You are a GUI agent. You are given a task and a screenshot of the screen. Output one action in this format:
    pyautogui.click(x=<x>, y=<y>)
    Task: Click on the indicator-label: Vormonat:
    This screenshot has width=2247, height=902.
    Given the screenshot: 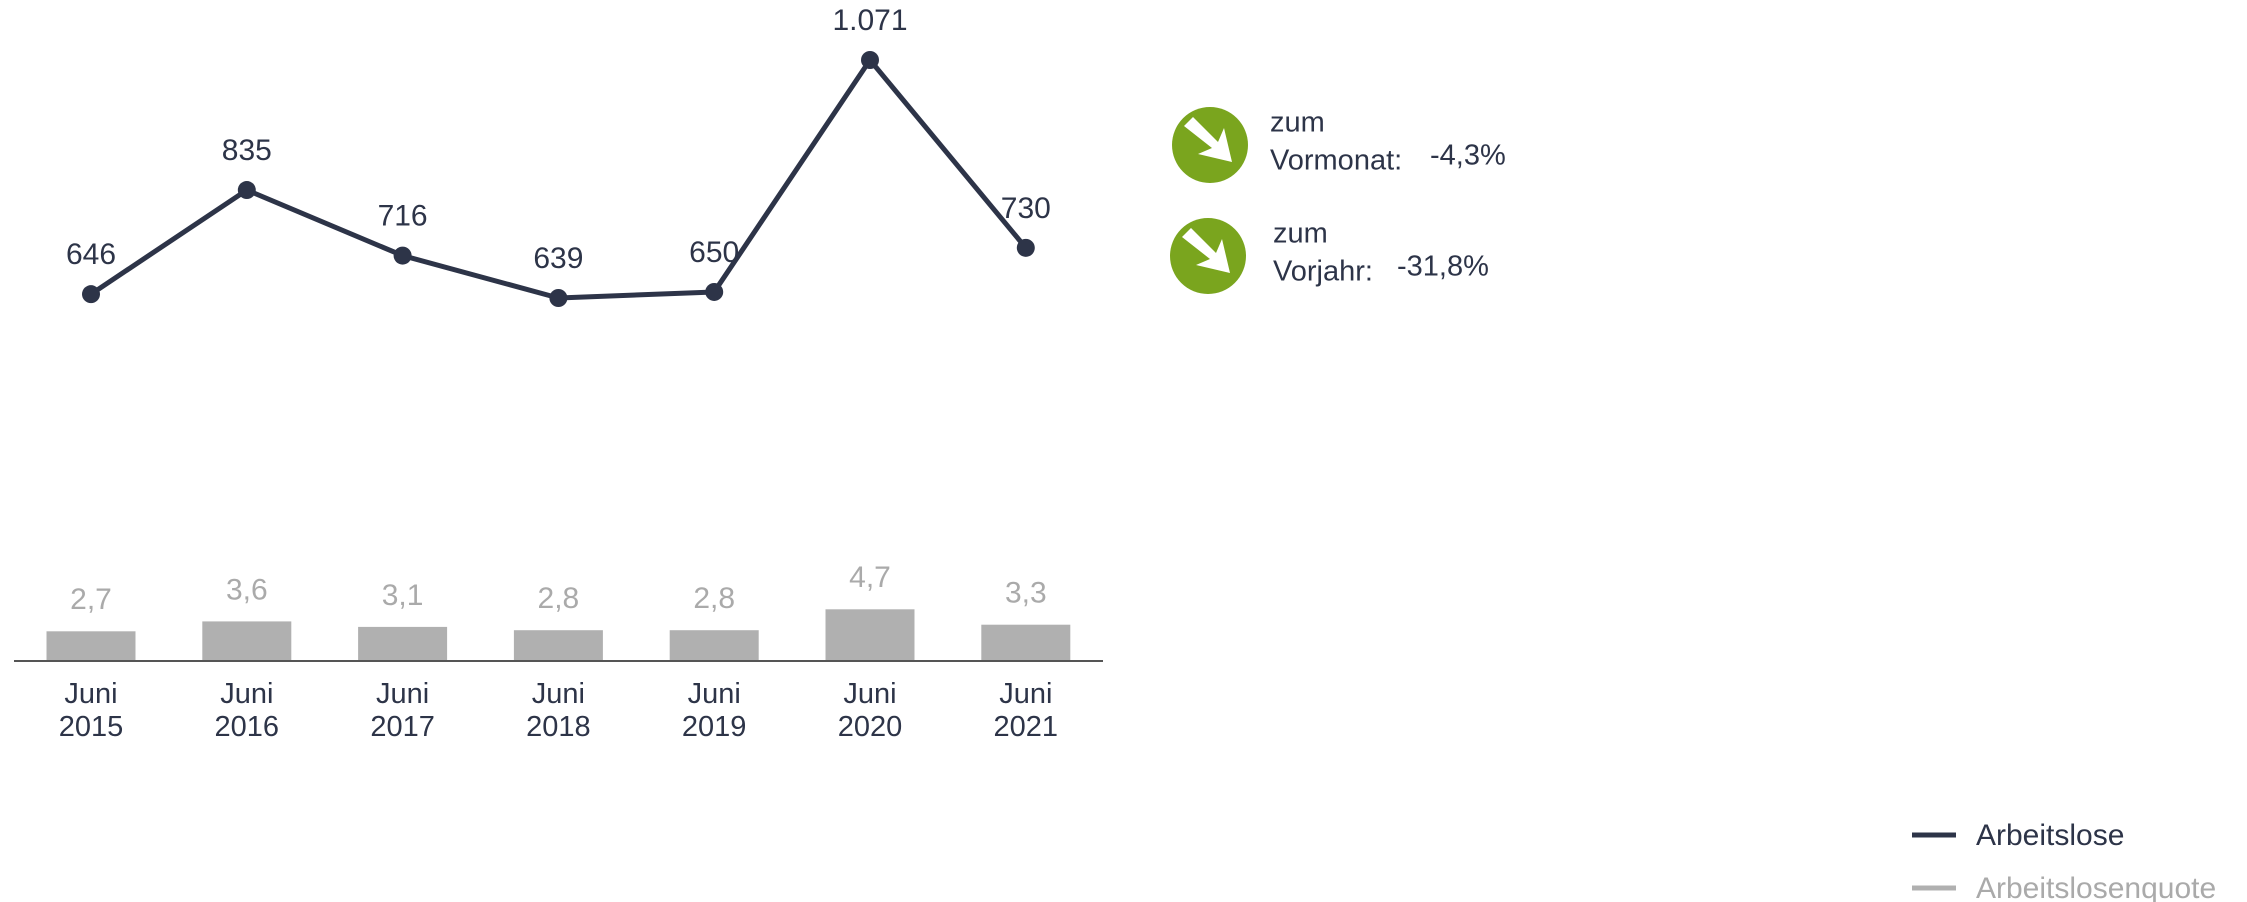 What is the action you would take?
    pyautogui.click(x=1336, y=161)
    